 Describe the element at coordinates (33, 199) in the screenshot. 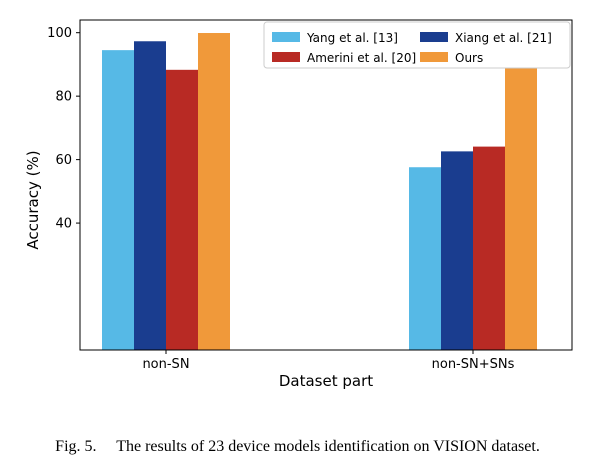

I see `y-axis-label: Accuracy (%)` at that location.